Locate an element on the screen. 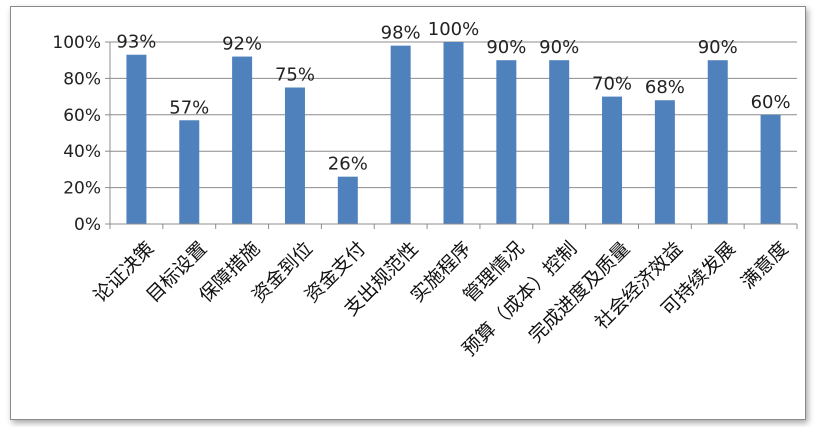  data-label: 100% is located at coordinates (453, 29).